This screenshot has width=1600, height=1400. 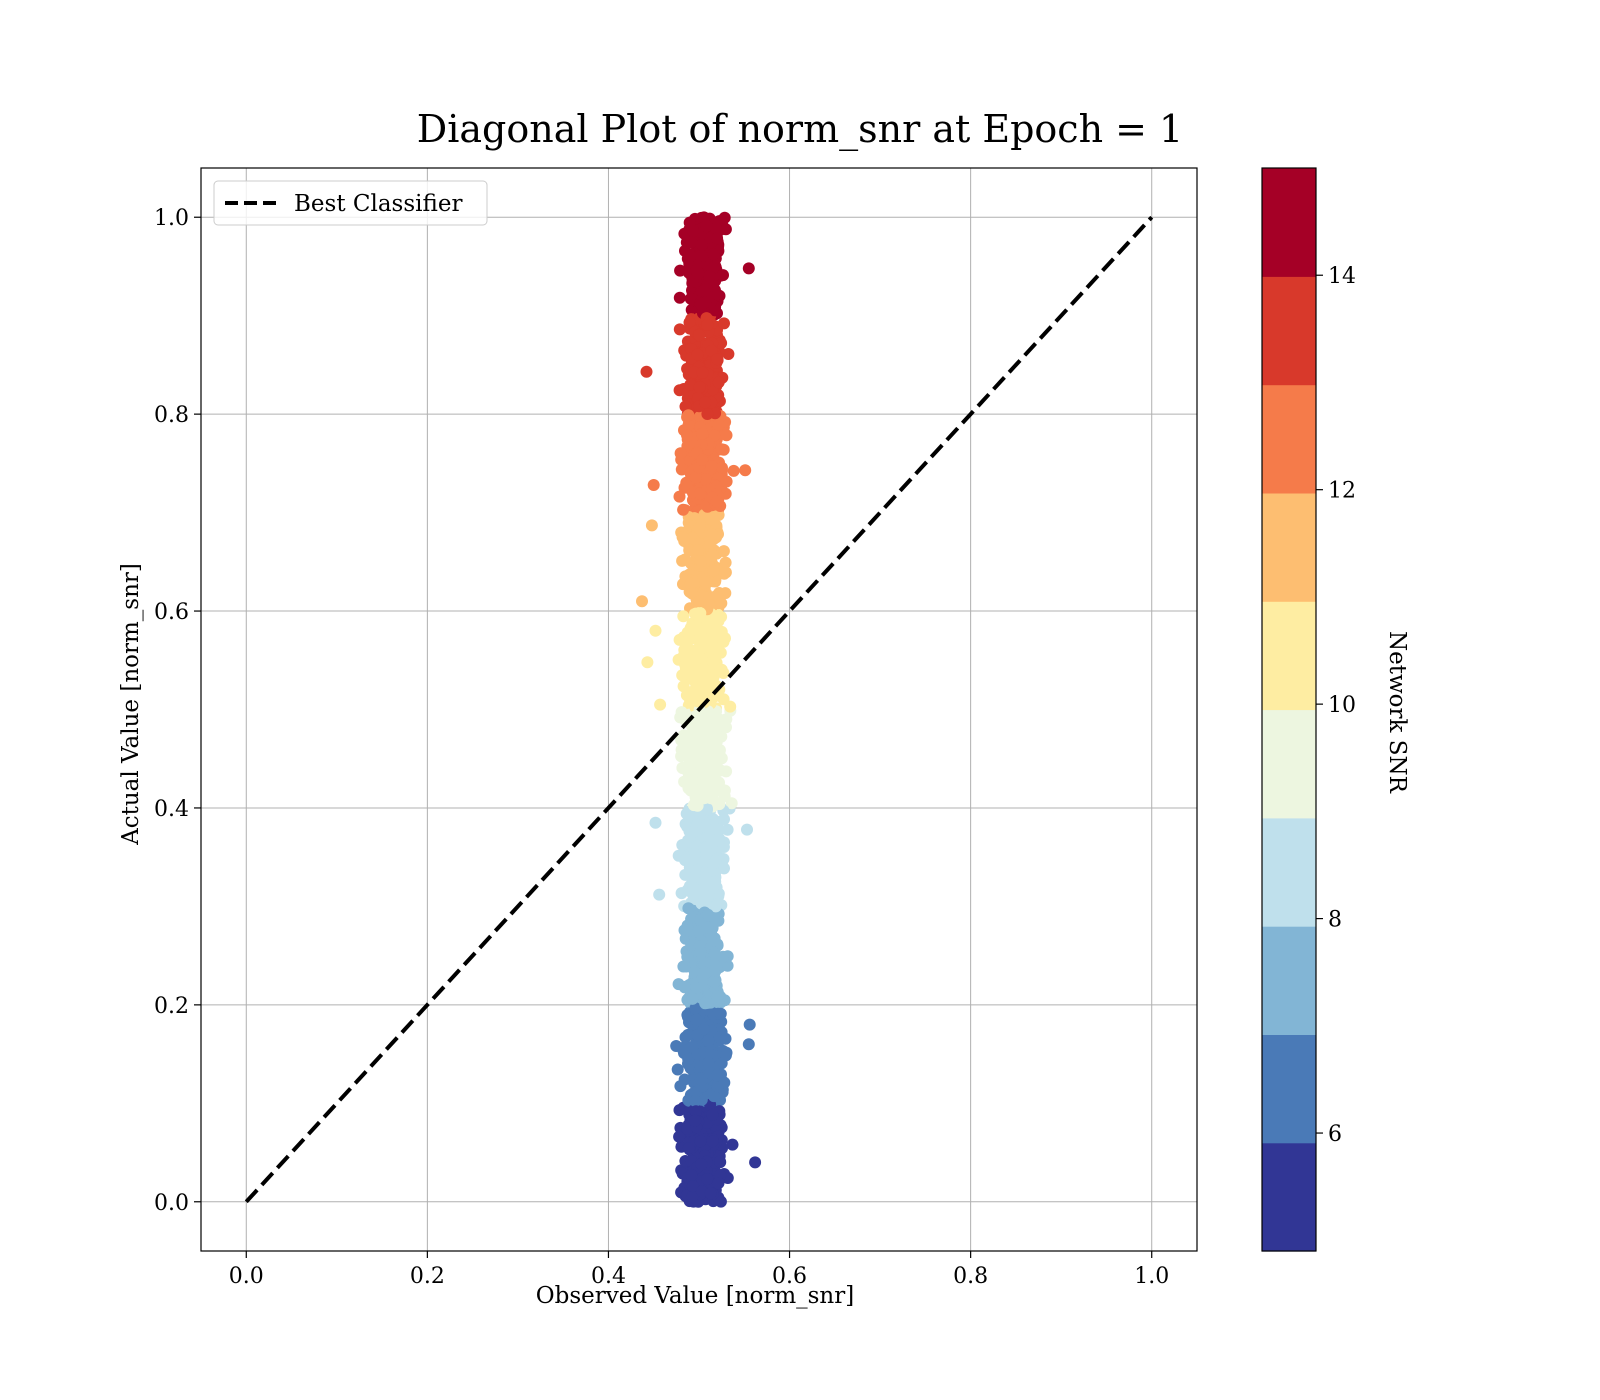 What do you see at coordinates (1397, 712) in the screenshot?
I see `colorbar-label: Network SNR` at bounding box center [1397, 712].